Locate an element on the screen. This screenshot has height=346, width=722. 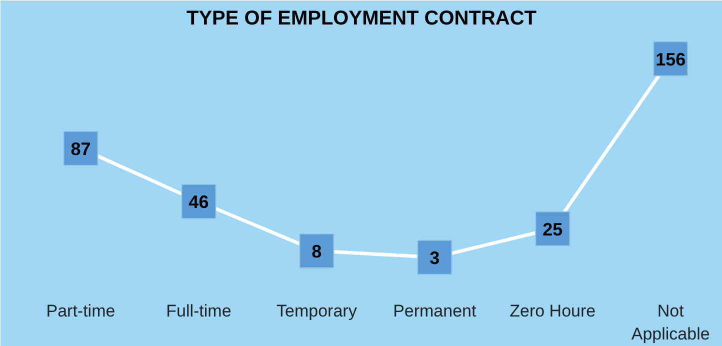
x-tick-label: Part-time is located at coordinates (81, 311).